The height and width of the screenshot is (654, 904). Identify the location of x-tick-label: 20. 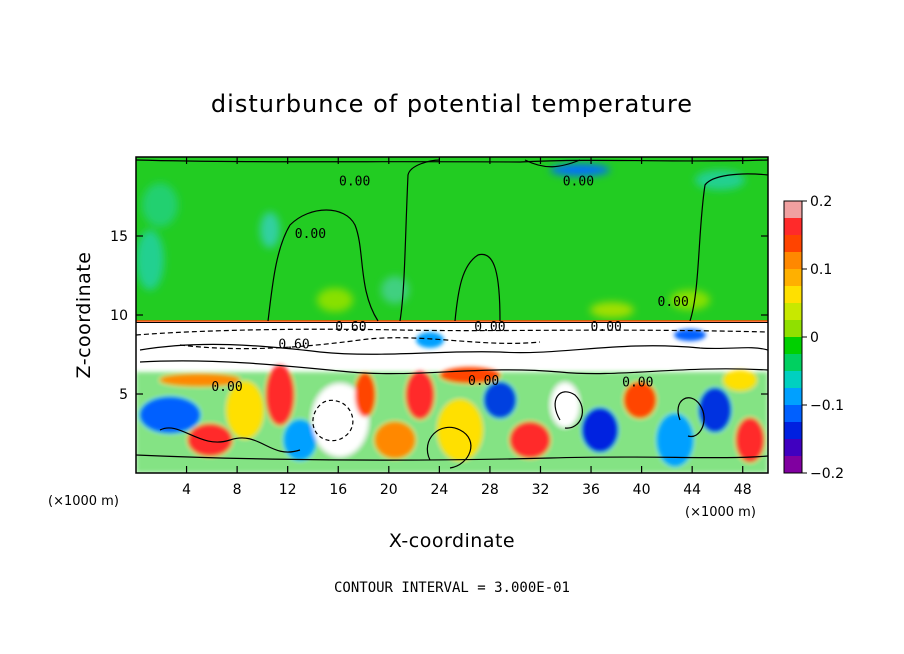
(389, 490).